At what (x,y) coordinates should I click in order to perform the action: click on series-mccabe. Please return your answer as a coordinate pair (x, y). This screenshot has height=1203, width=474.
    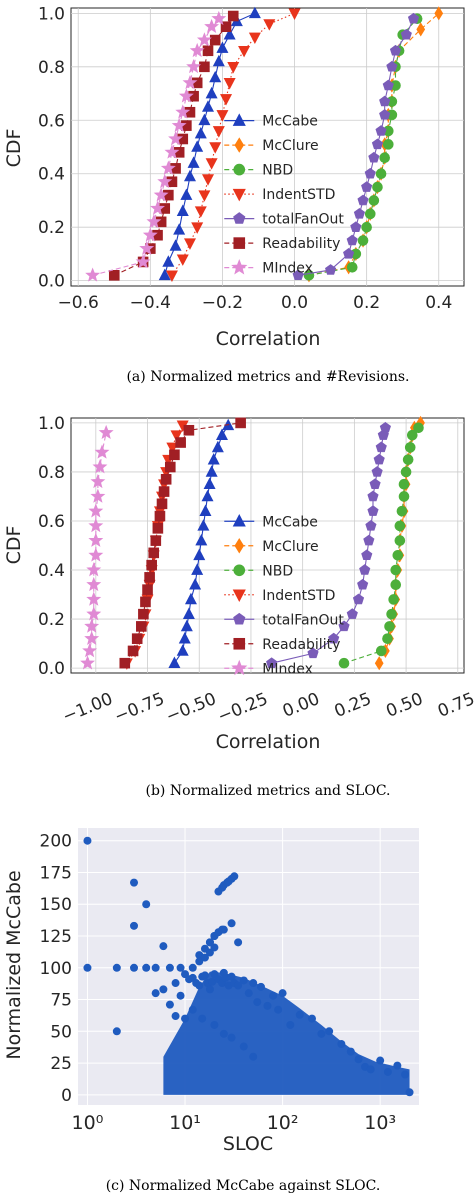
    Looking at the image, I should click on (201, 543).